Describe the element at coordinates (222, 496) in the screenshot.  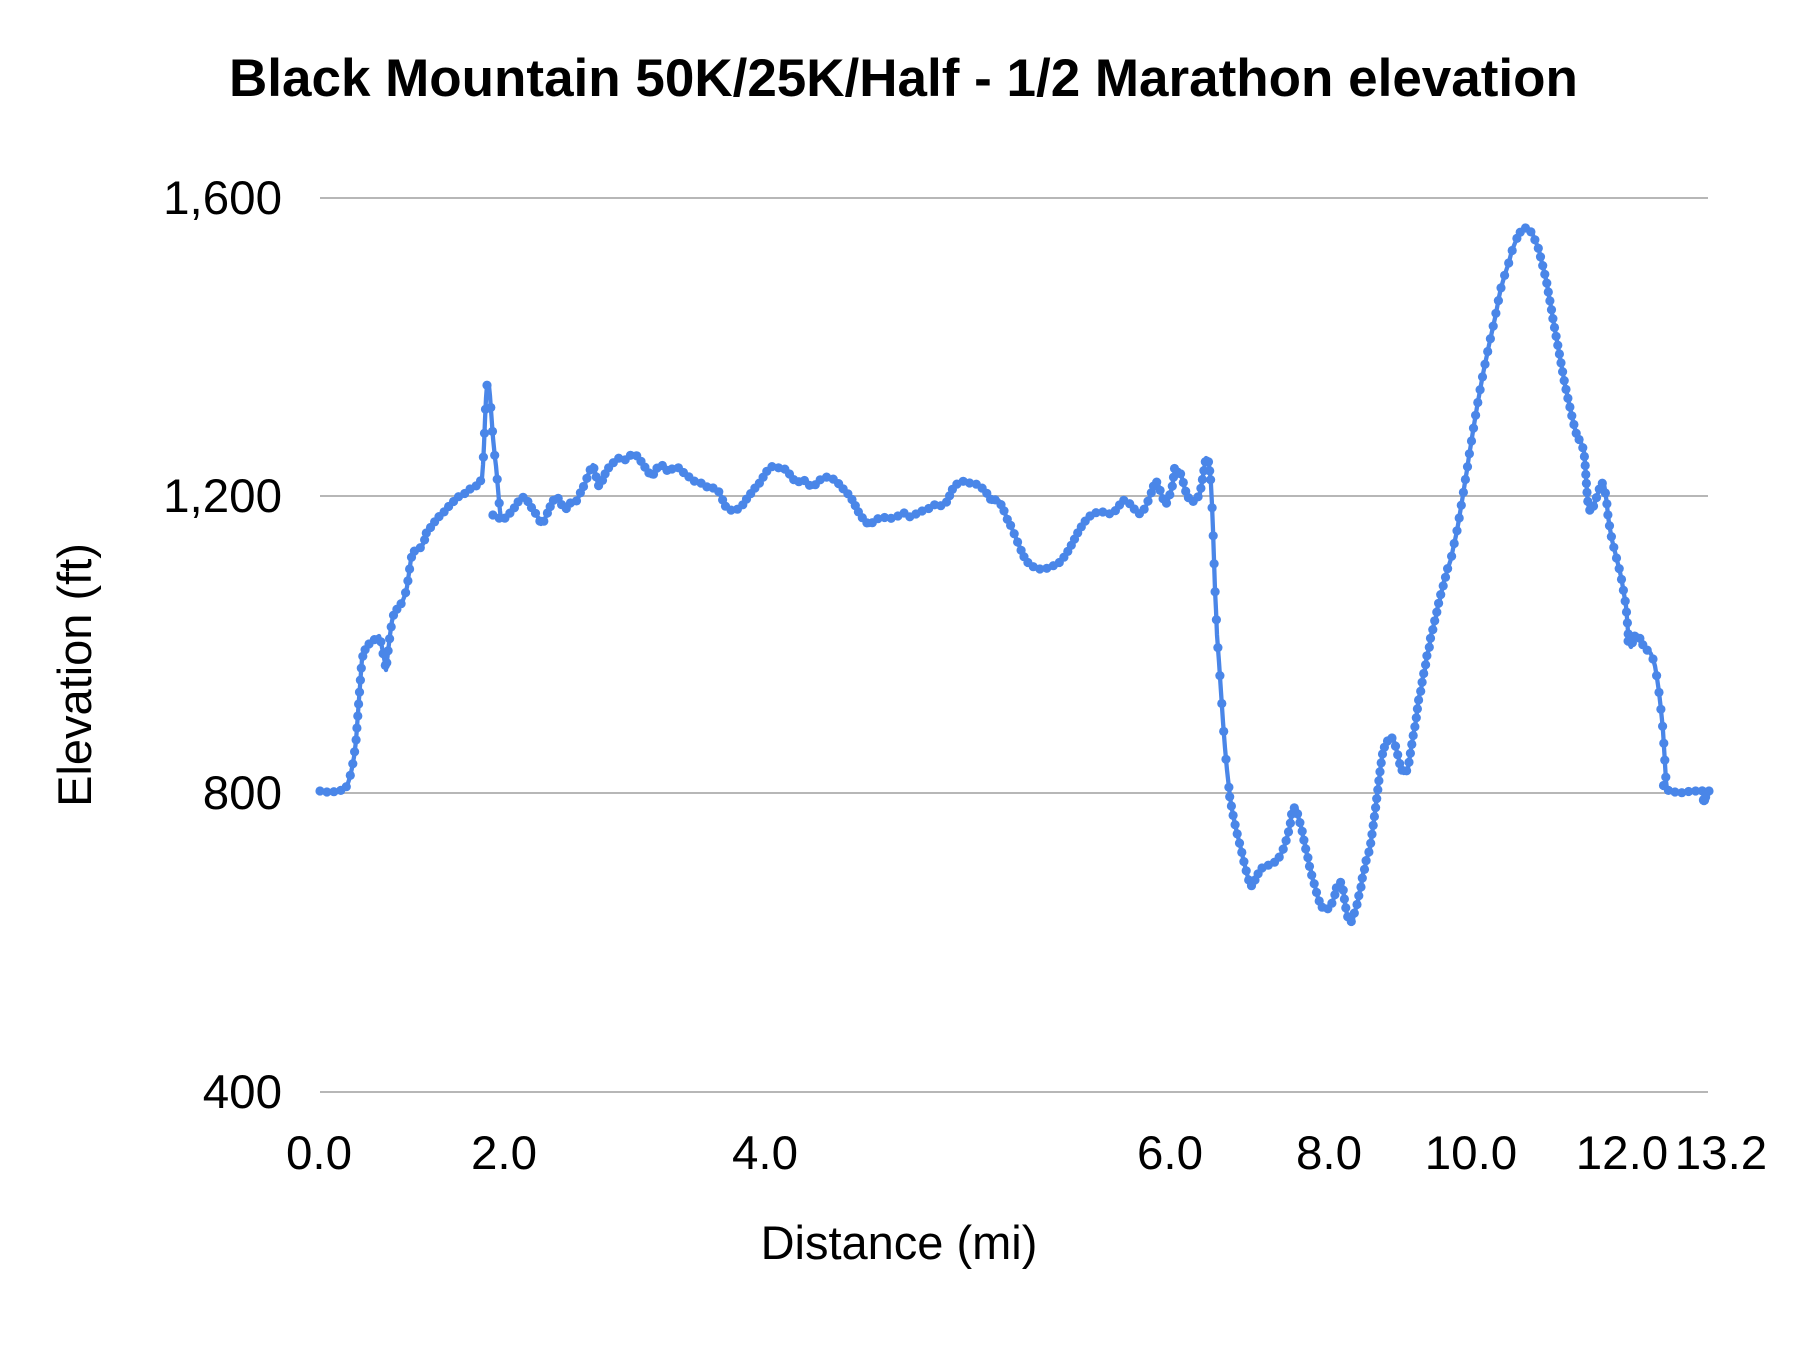
I see `svg-text: 1,200` at that location.